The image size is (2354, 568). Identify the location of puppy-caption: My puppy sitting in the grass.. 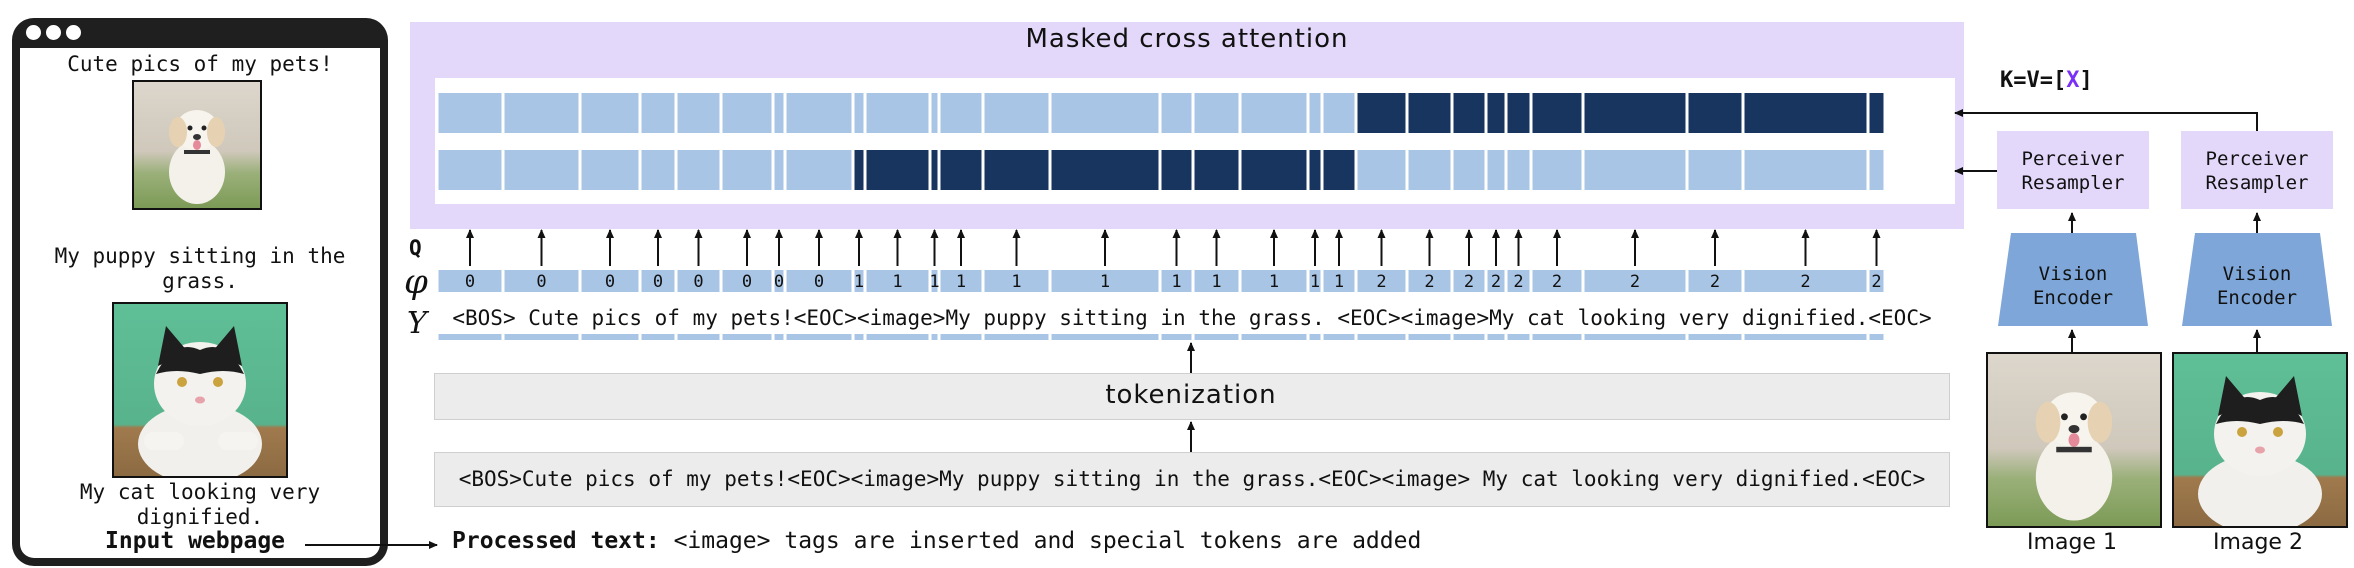
(200, 268).